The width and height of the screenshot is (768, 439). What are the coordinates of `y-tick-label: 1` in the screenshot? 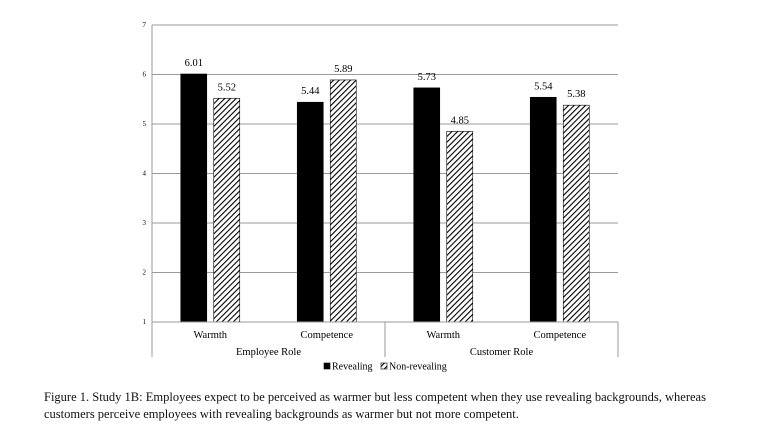 It's located at (145, 322).